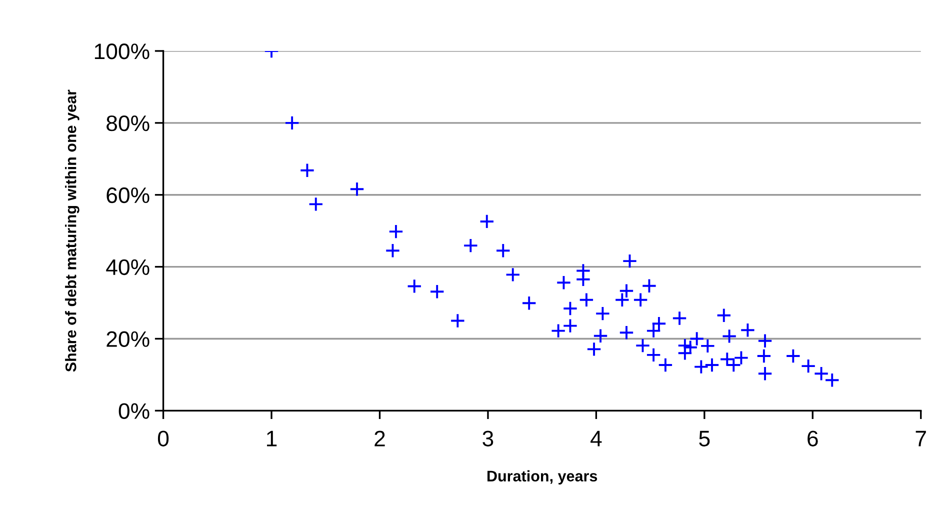 This screenshot has height=531, width=933. What do you see at coordinates (379, 438) in the screenshot?
I see `x-tick-label: 2` at bounding box center [379, 438].